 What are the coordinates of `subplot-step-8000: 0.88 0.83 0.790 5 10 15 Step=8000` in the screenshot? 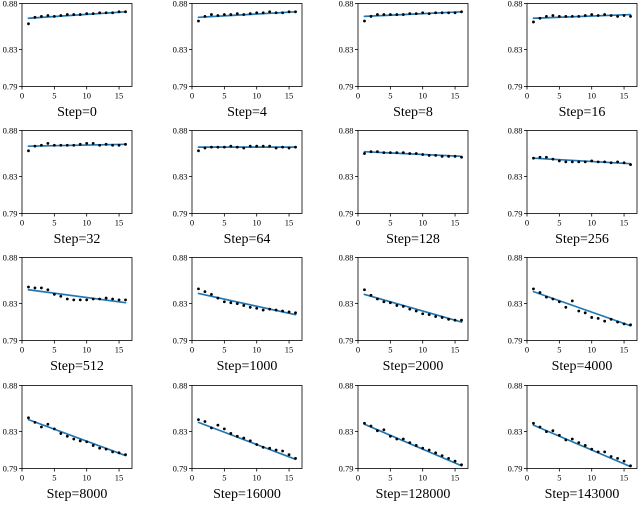 It's located at (68, 441).